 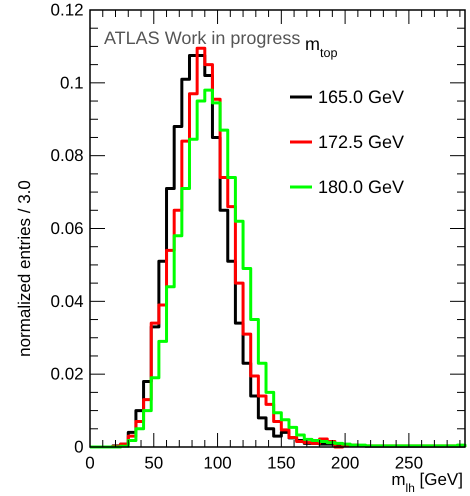 I want to click on x-tick-label: 150, so click(x=281, y=463).